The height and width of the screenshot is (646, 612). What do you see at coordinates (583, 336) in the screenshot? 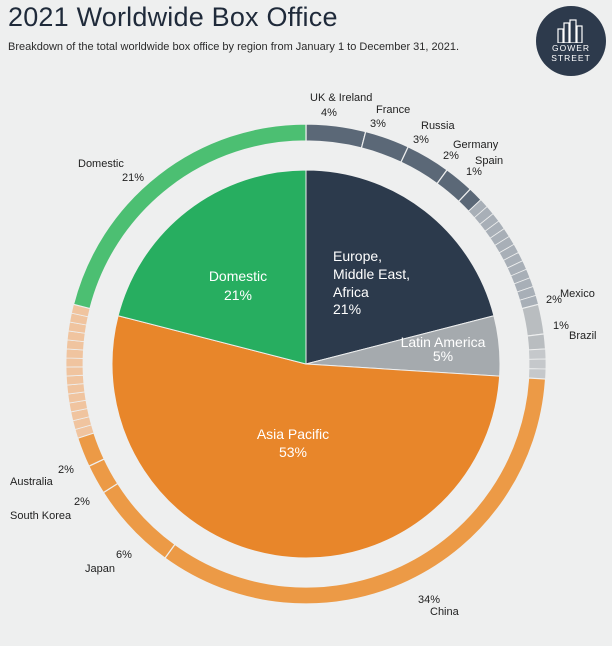
I see `market-name-brazil: Brazil` at bounding box center [583, 336].